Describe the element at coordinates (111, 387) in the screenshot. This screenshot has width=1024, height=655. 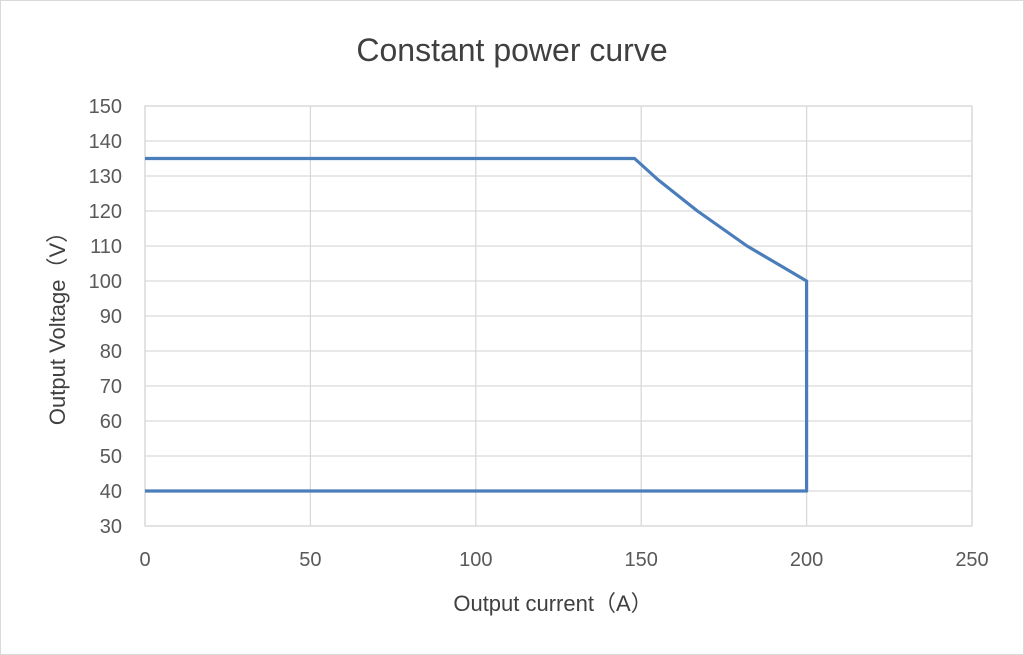
I see `y-tick-label: 70` at that location.